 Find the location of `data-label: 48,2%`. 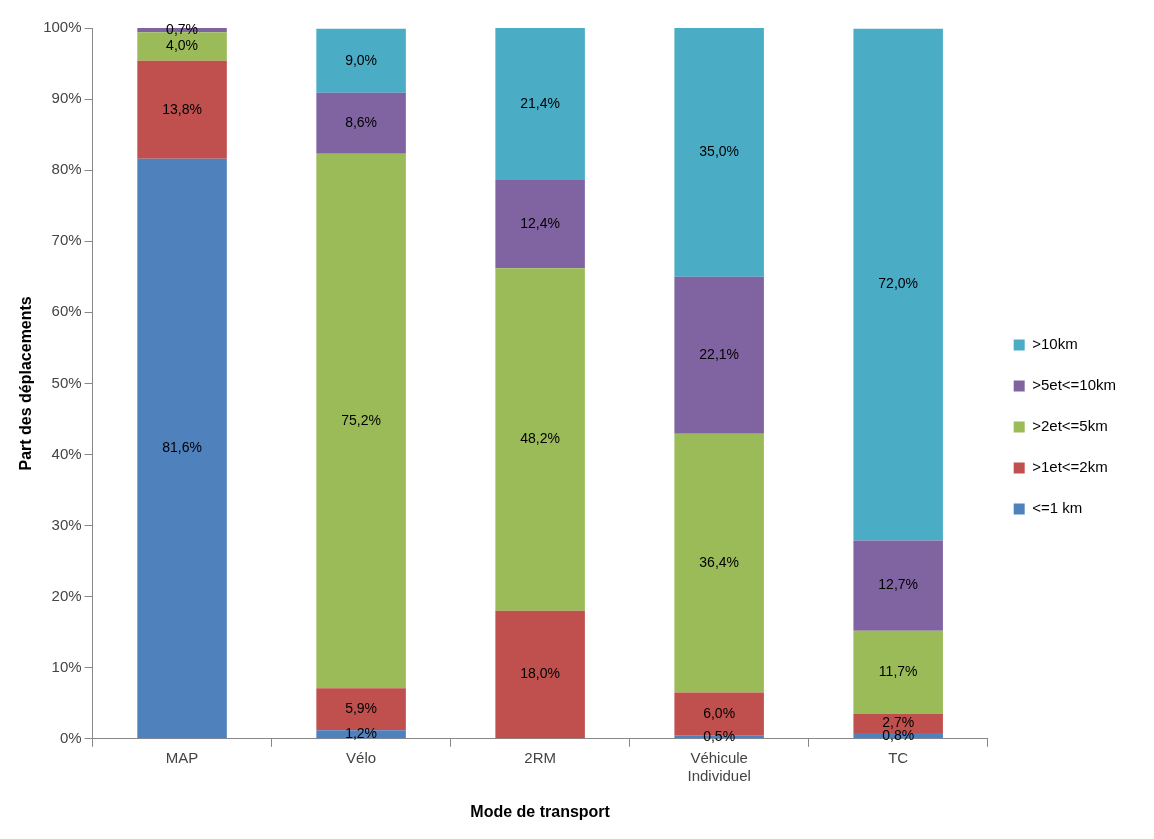

data-label: 48,2% is located at coordinates (540, 438).